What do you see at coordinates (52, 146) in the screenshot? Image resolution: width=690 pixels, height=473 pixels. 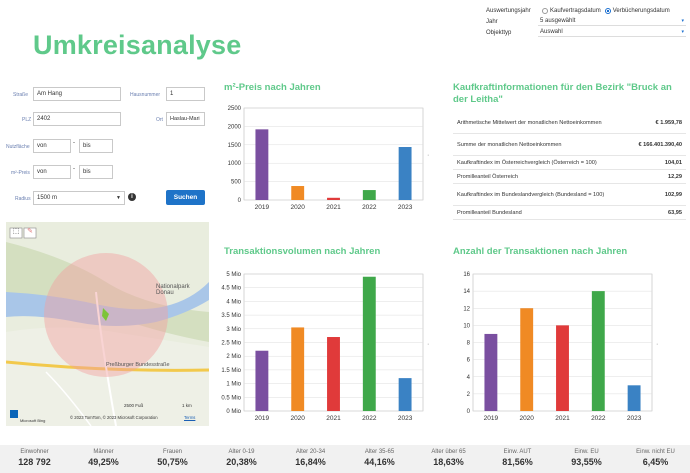 I see `nutzflaeche-von-input: von` at bounding box center [52, 146].